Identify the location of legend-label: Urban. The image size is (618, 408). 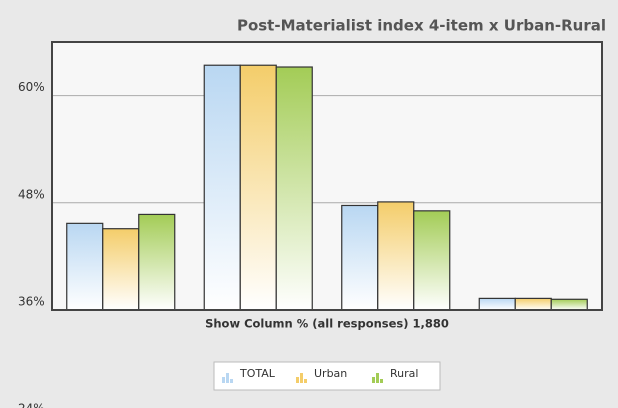
(330, 373).